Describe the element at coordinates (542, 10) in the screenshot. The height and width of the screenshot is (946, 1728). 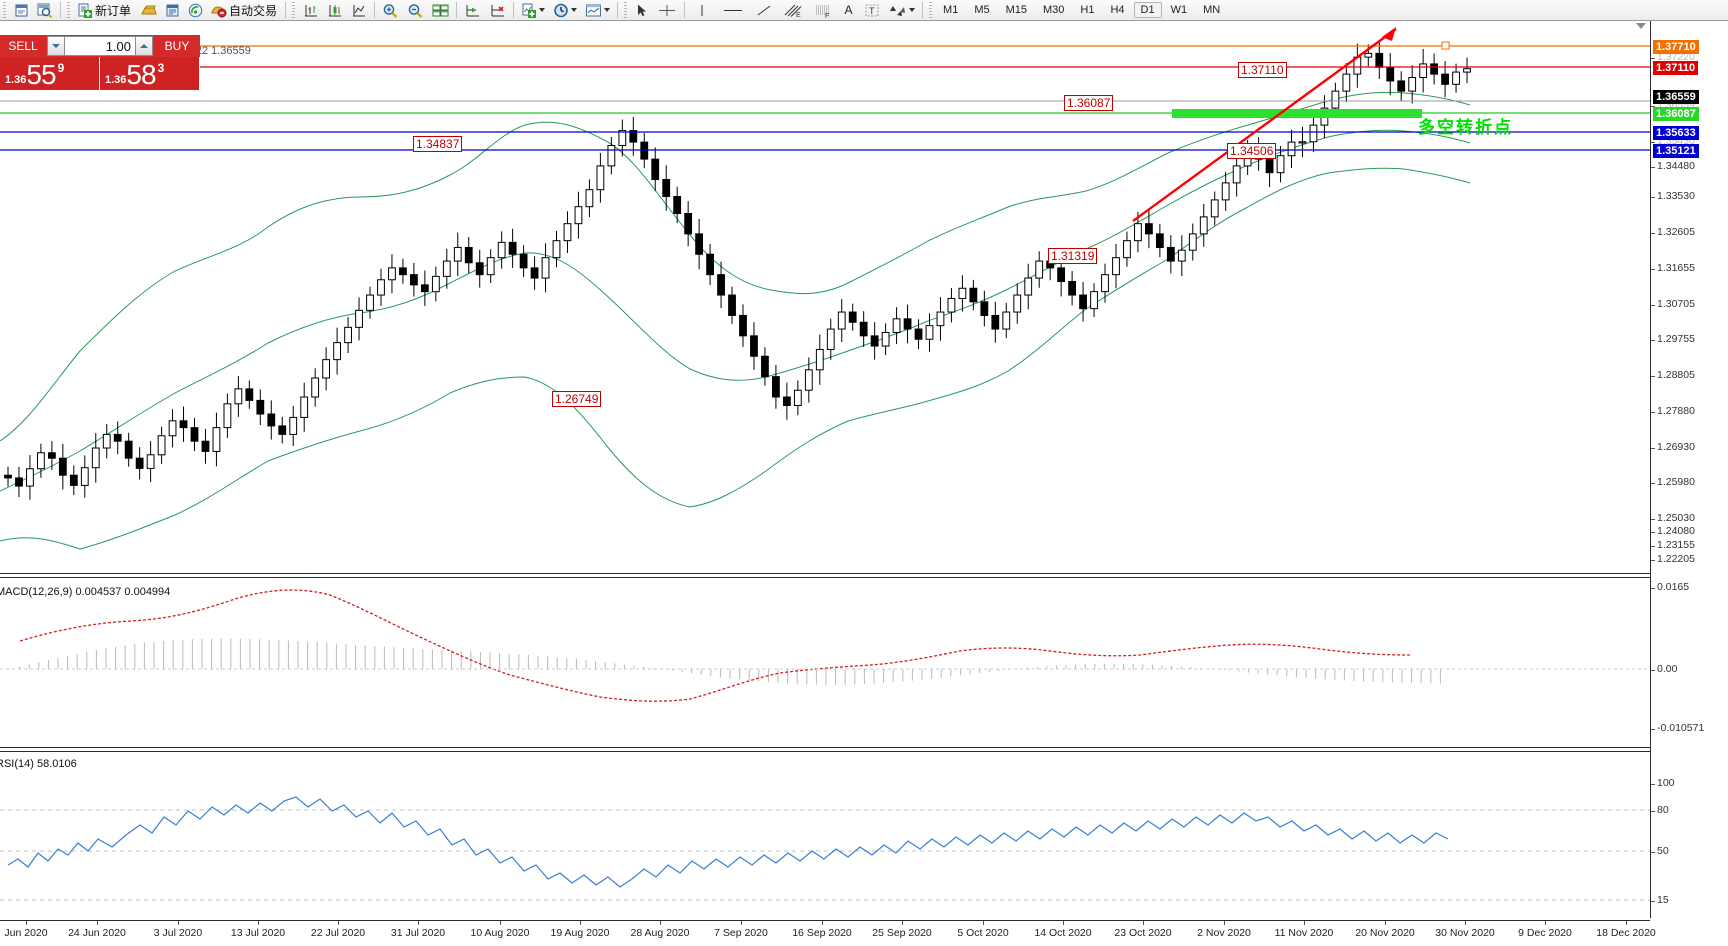
I see `chevron-down-icon` at that location.